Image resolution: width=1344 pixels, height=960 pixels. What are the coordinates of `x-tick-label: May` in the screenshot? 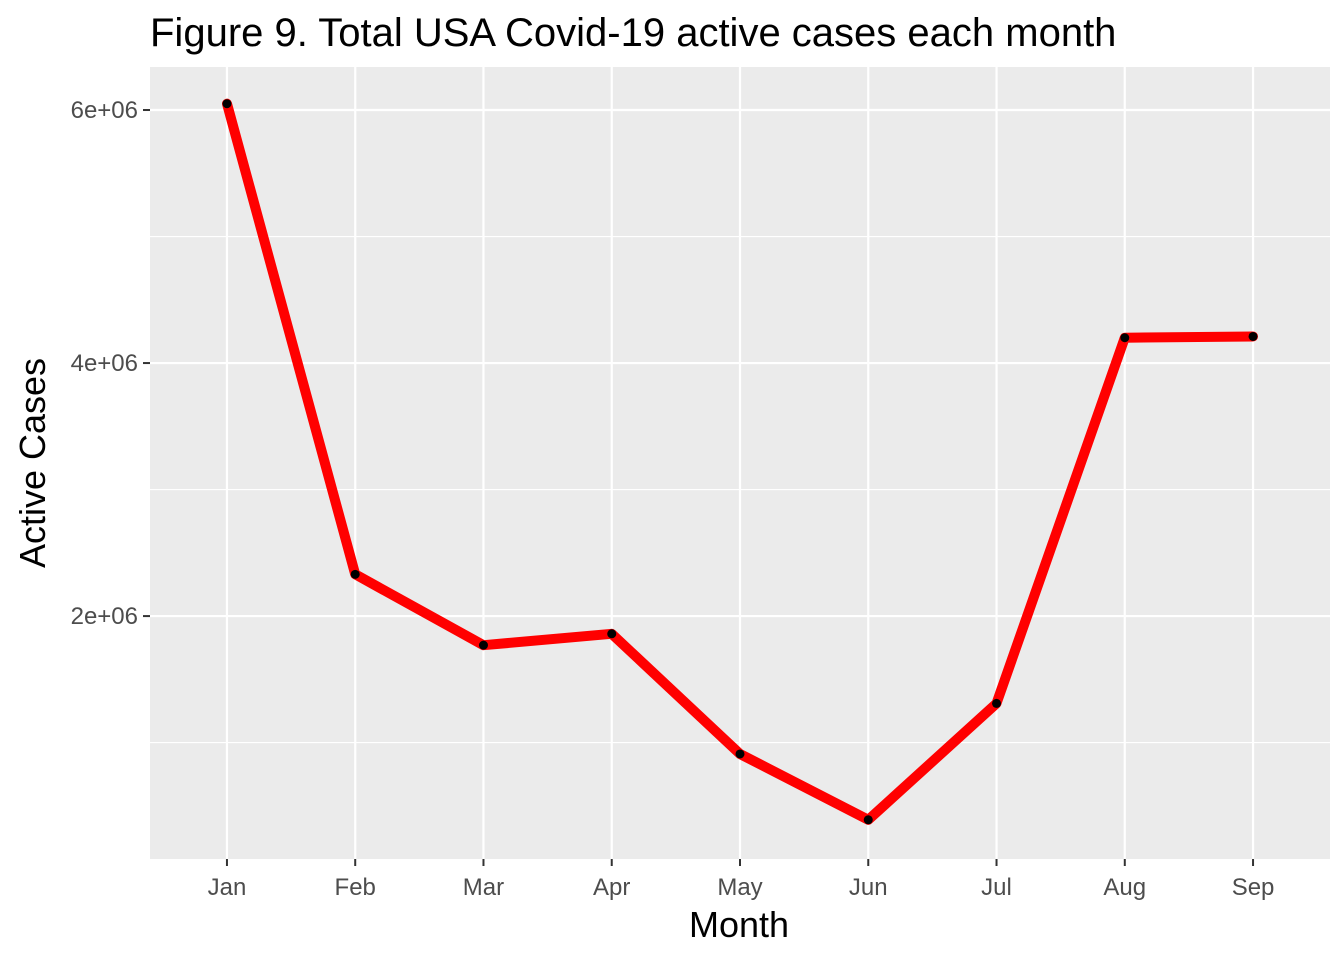 It's located at (739, 887).